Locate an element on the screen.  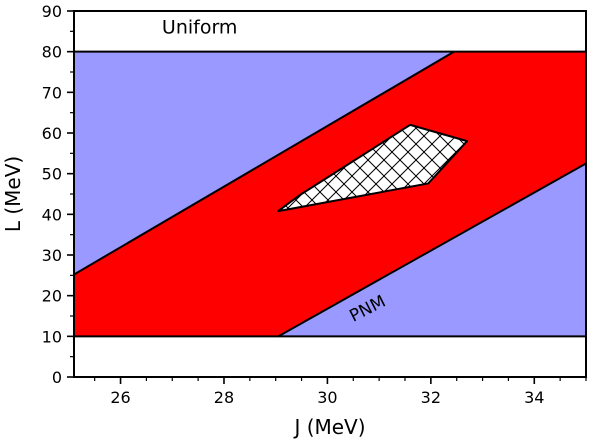
x-tick-label: 30 is located at coordinates (327, 397).